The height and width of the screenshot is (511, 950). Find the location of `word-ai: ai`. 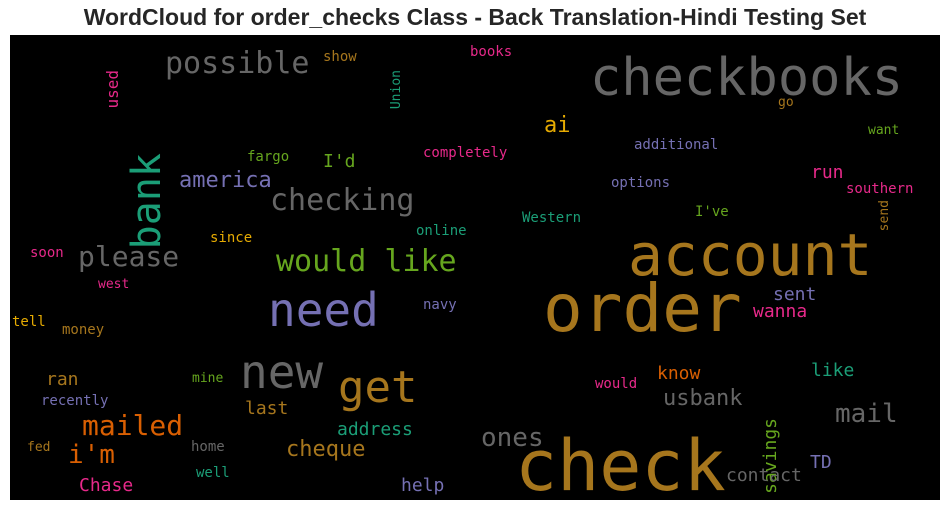

word-ai: ai is located at coordinates (557, 125).